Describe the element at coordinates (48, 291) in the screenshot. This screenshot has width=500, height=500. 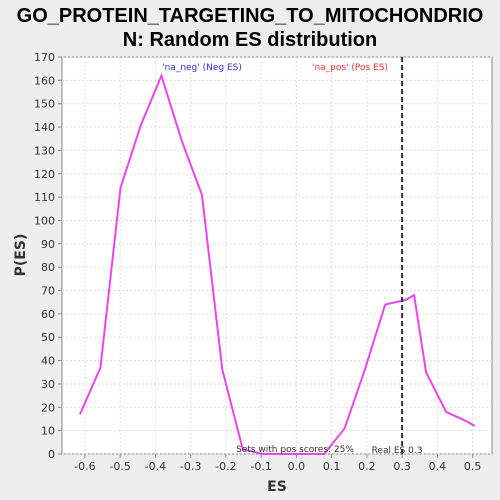
I see `y-tick-label: 70` at that location.